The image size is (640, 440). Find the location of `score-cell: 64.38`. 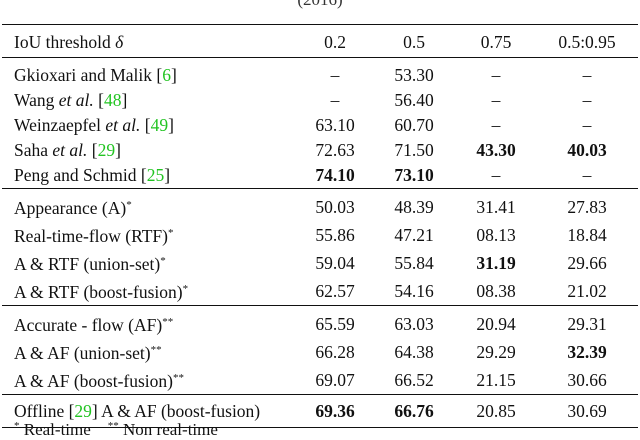

score-cell: 64.38 is located at coordinates (414, 351).